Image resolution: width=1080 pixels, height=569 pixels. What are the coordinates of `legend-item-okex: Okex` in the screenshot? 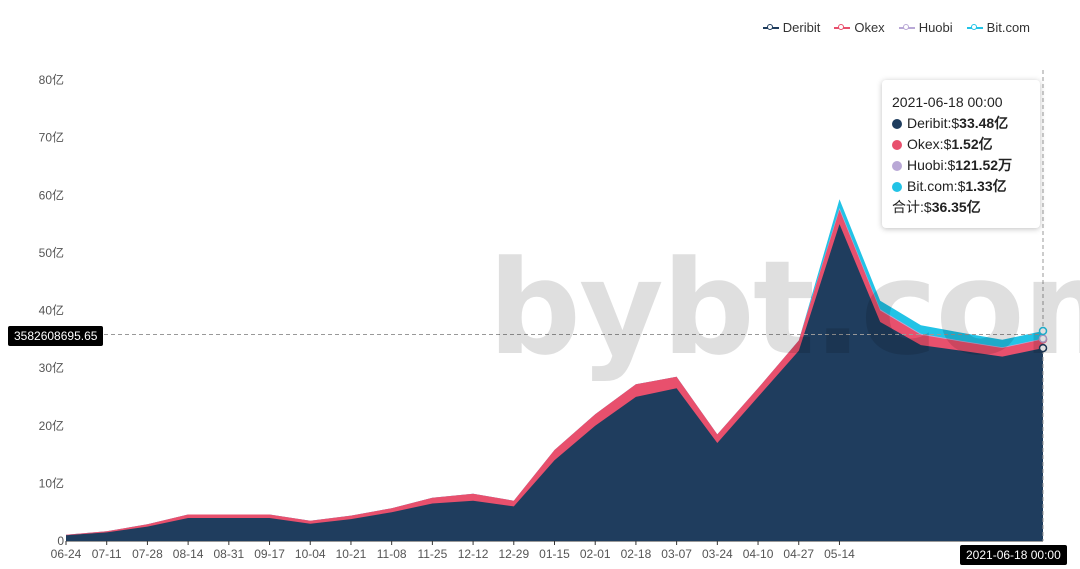 It's located at (859, 27).